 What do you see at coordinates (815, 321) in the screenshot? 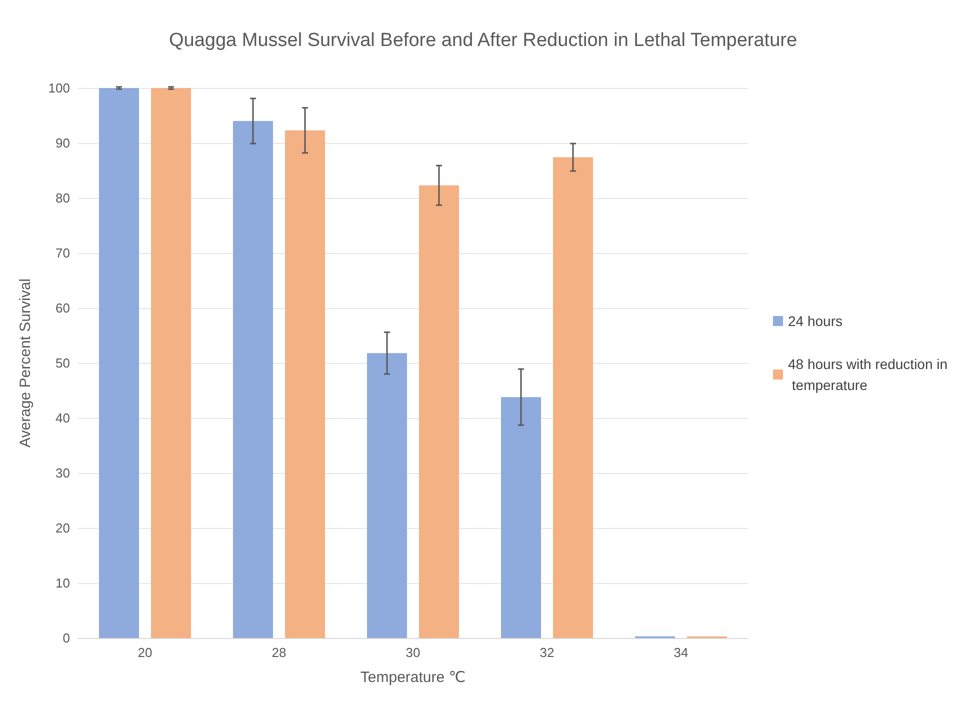
I see `legend-label: 24 hours` at bounding box center [815, 321].